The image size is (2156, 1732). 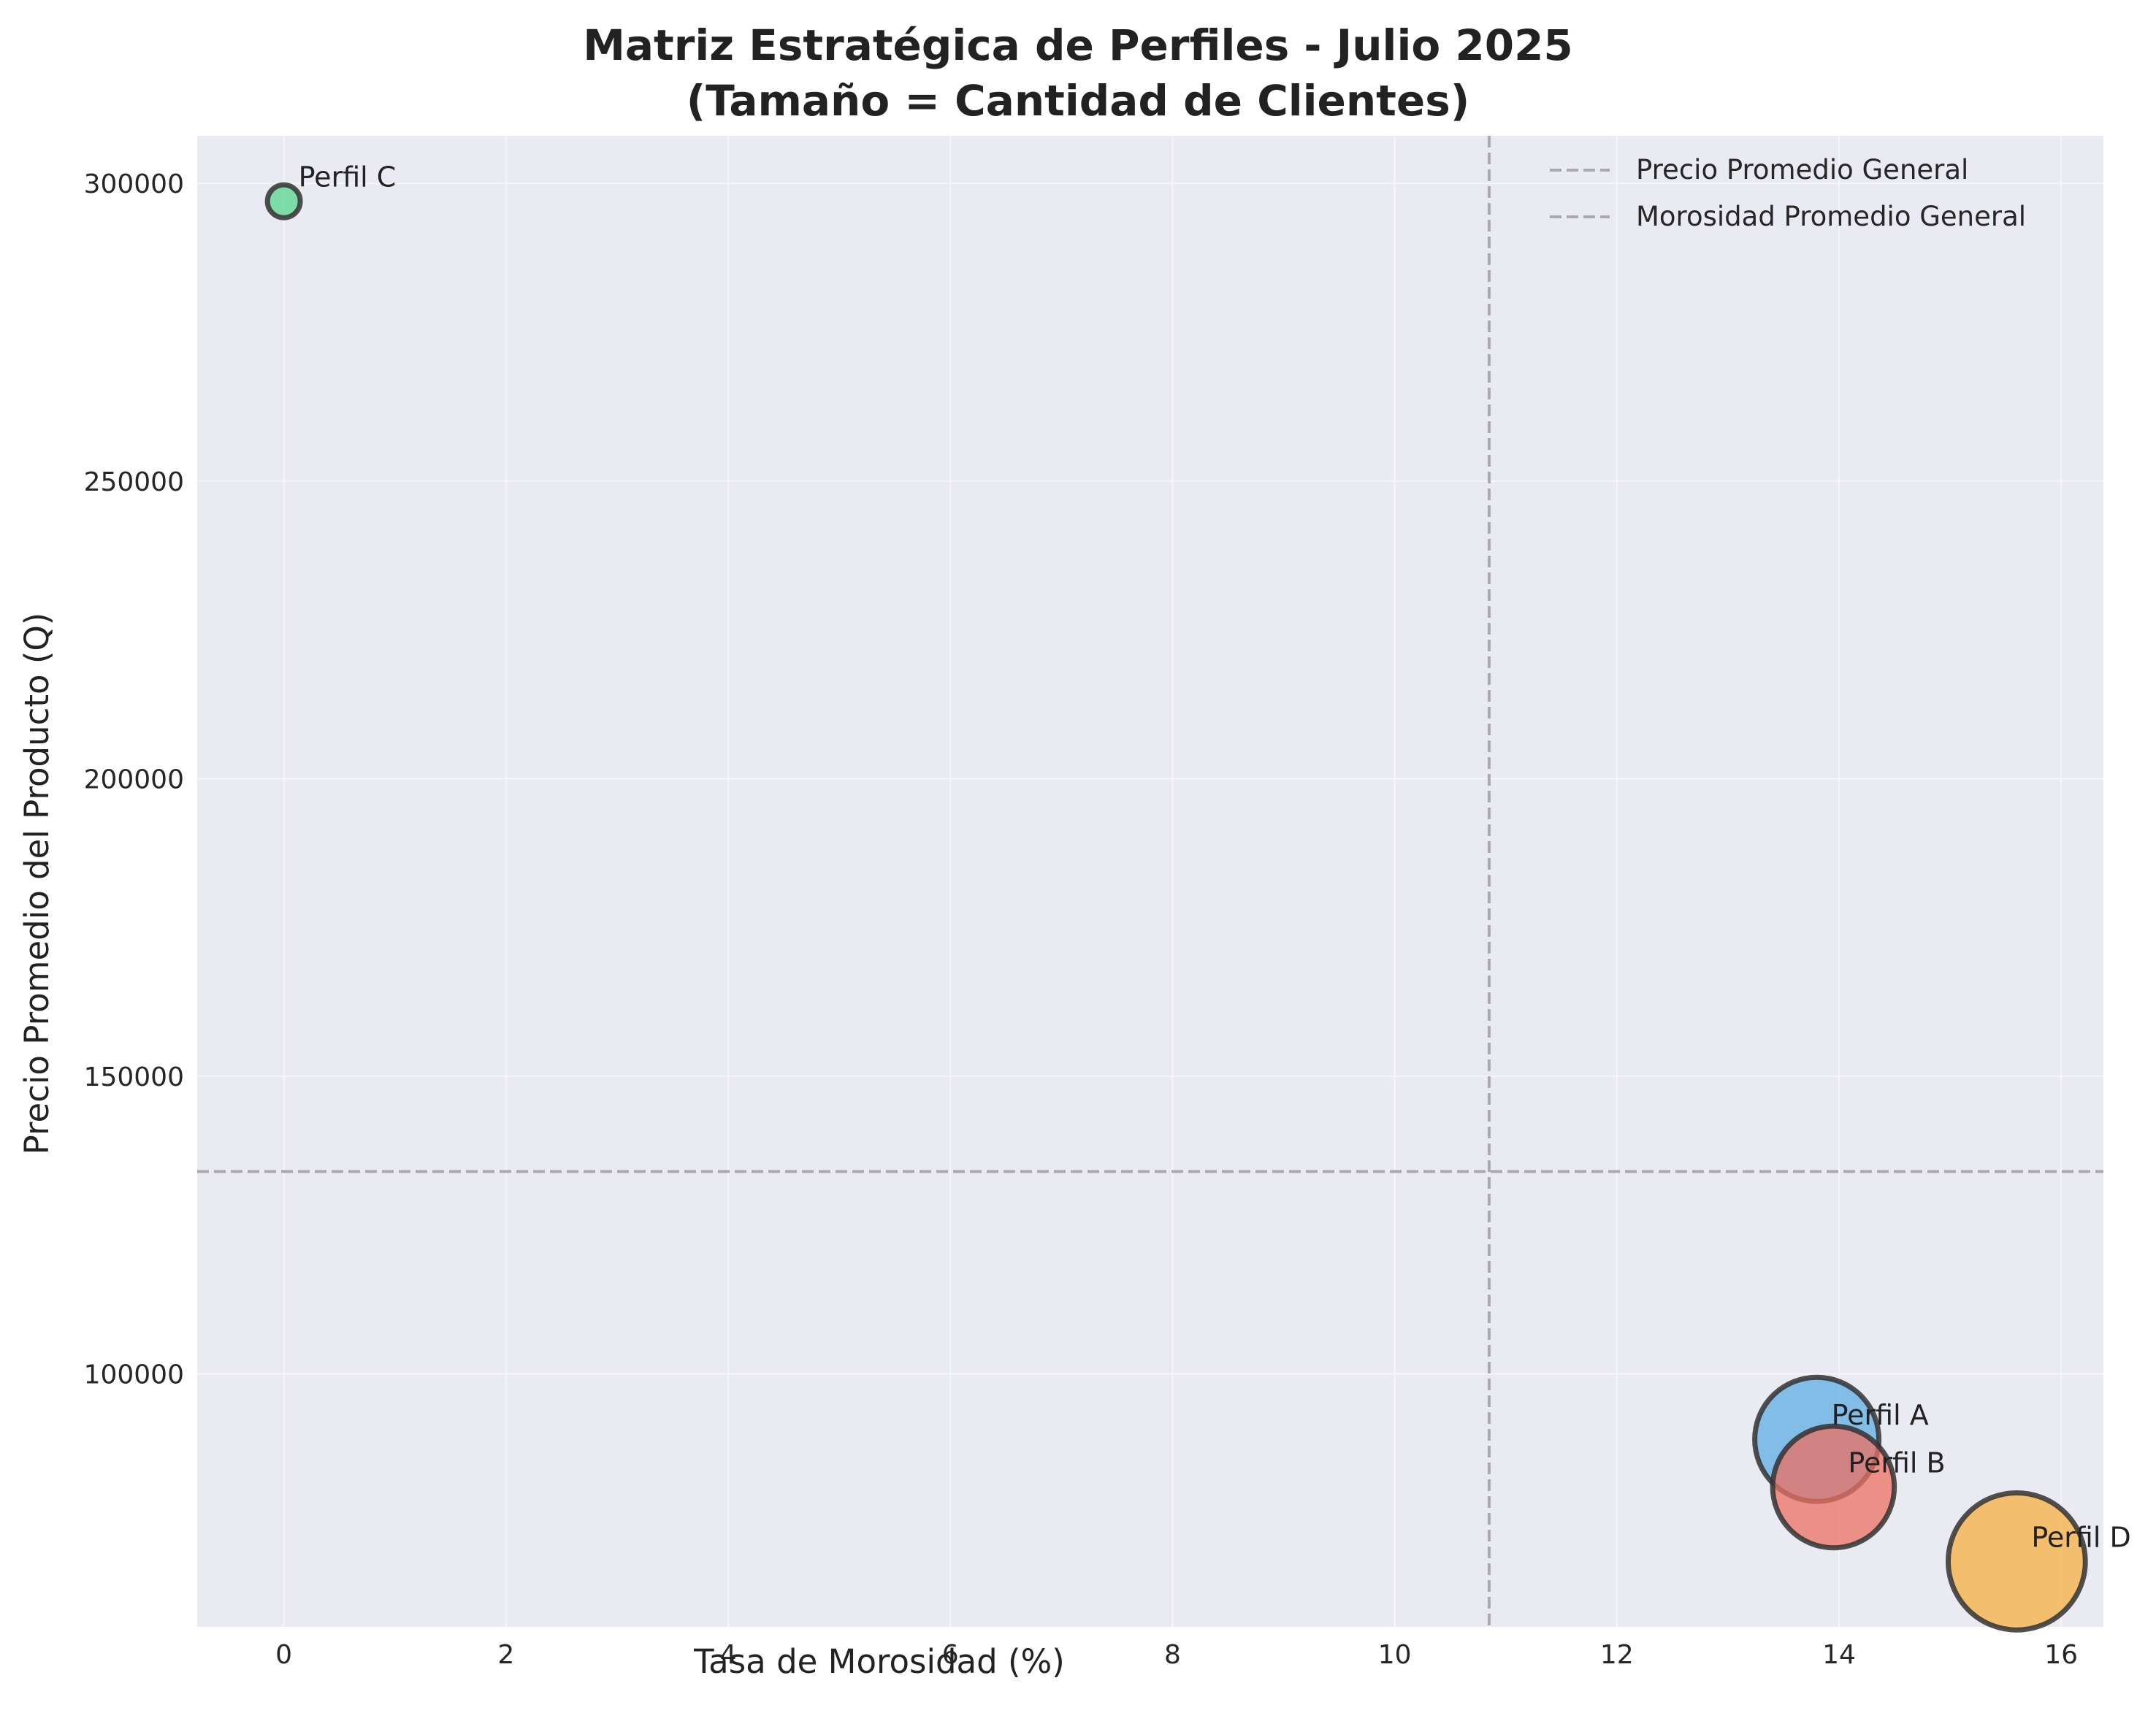 What do you see at coordinates (134, 1375) in the screenshot?
I see `y-tick-label: 100000` at bounding box center [134, 1375].